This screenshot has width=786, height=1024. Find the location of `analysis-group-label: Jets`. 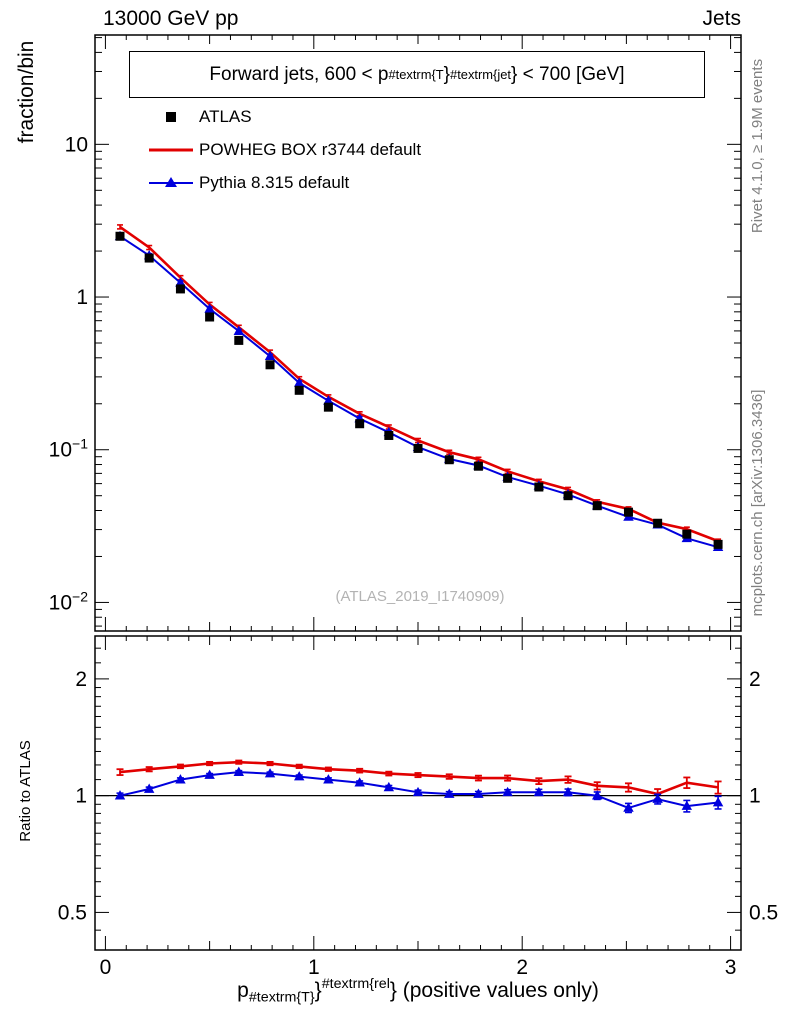

analysis-group-label: Jets is located at coordinates (721, 18).